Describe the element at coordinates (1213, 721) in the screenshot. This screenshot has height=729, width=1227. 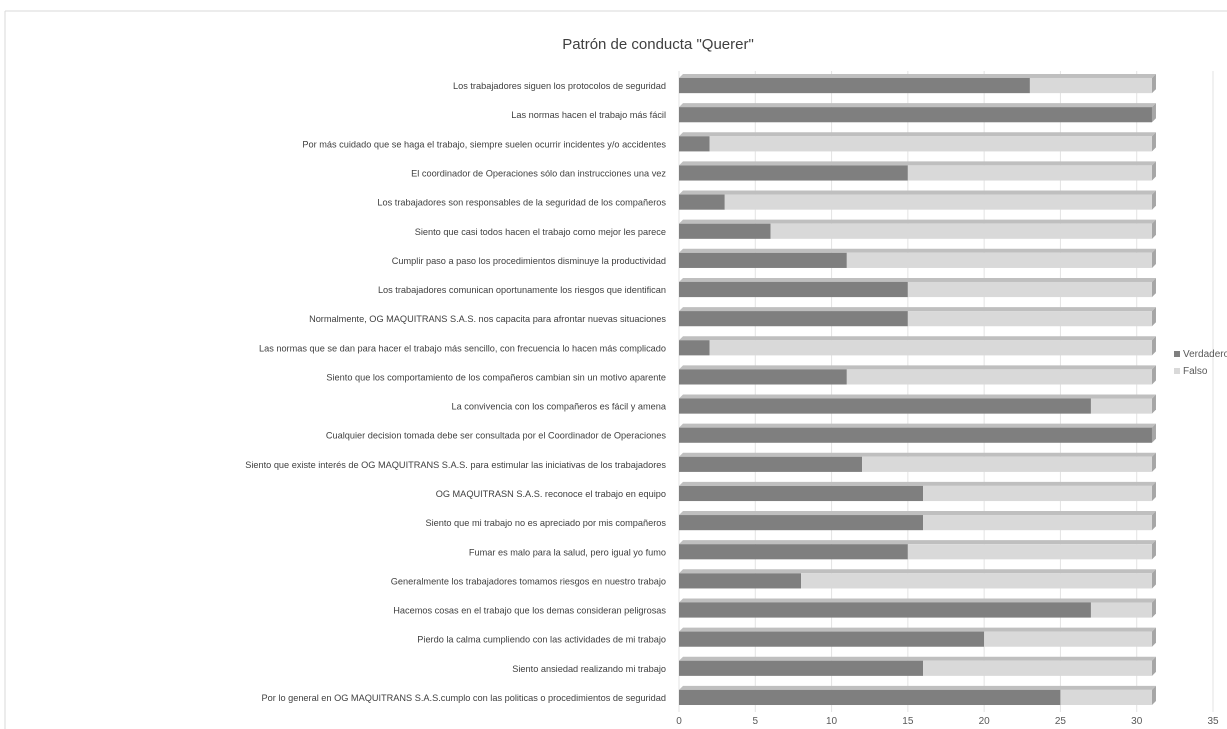
I see `x-tick-label: 35` at that location.